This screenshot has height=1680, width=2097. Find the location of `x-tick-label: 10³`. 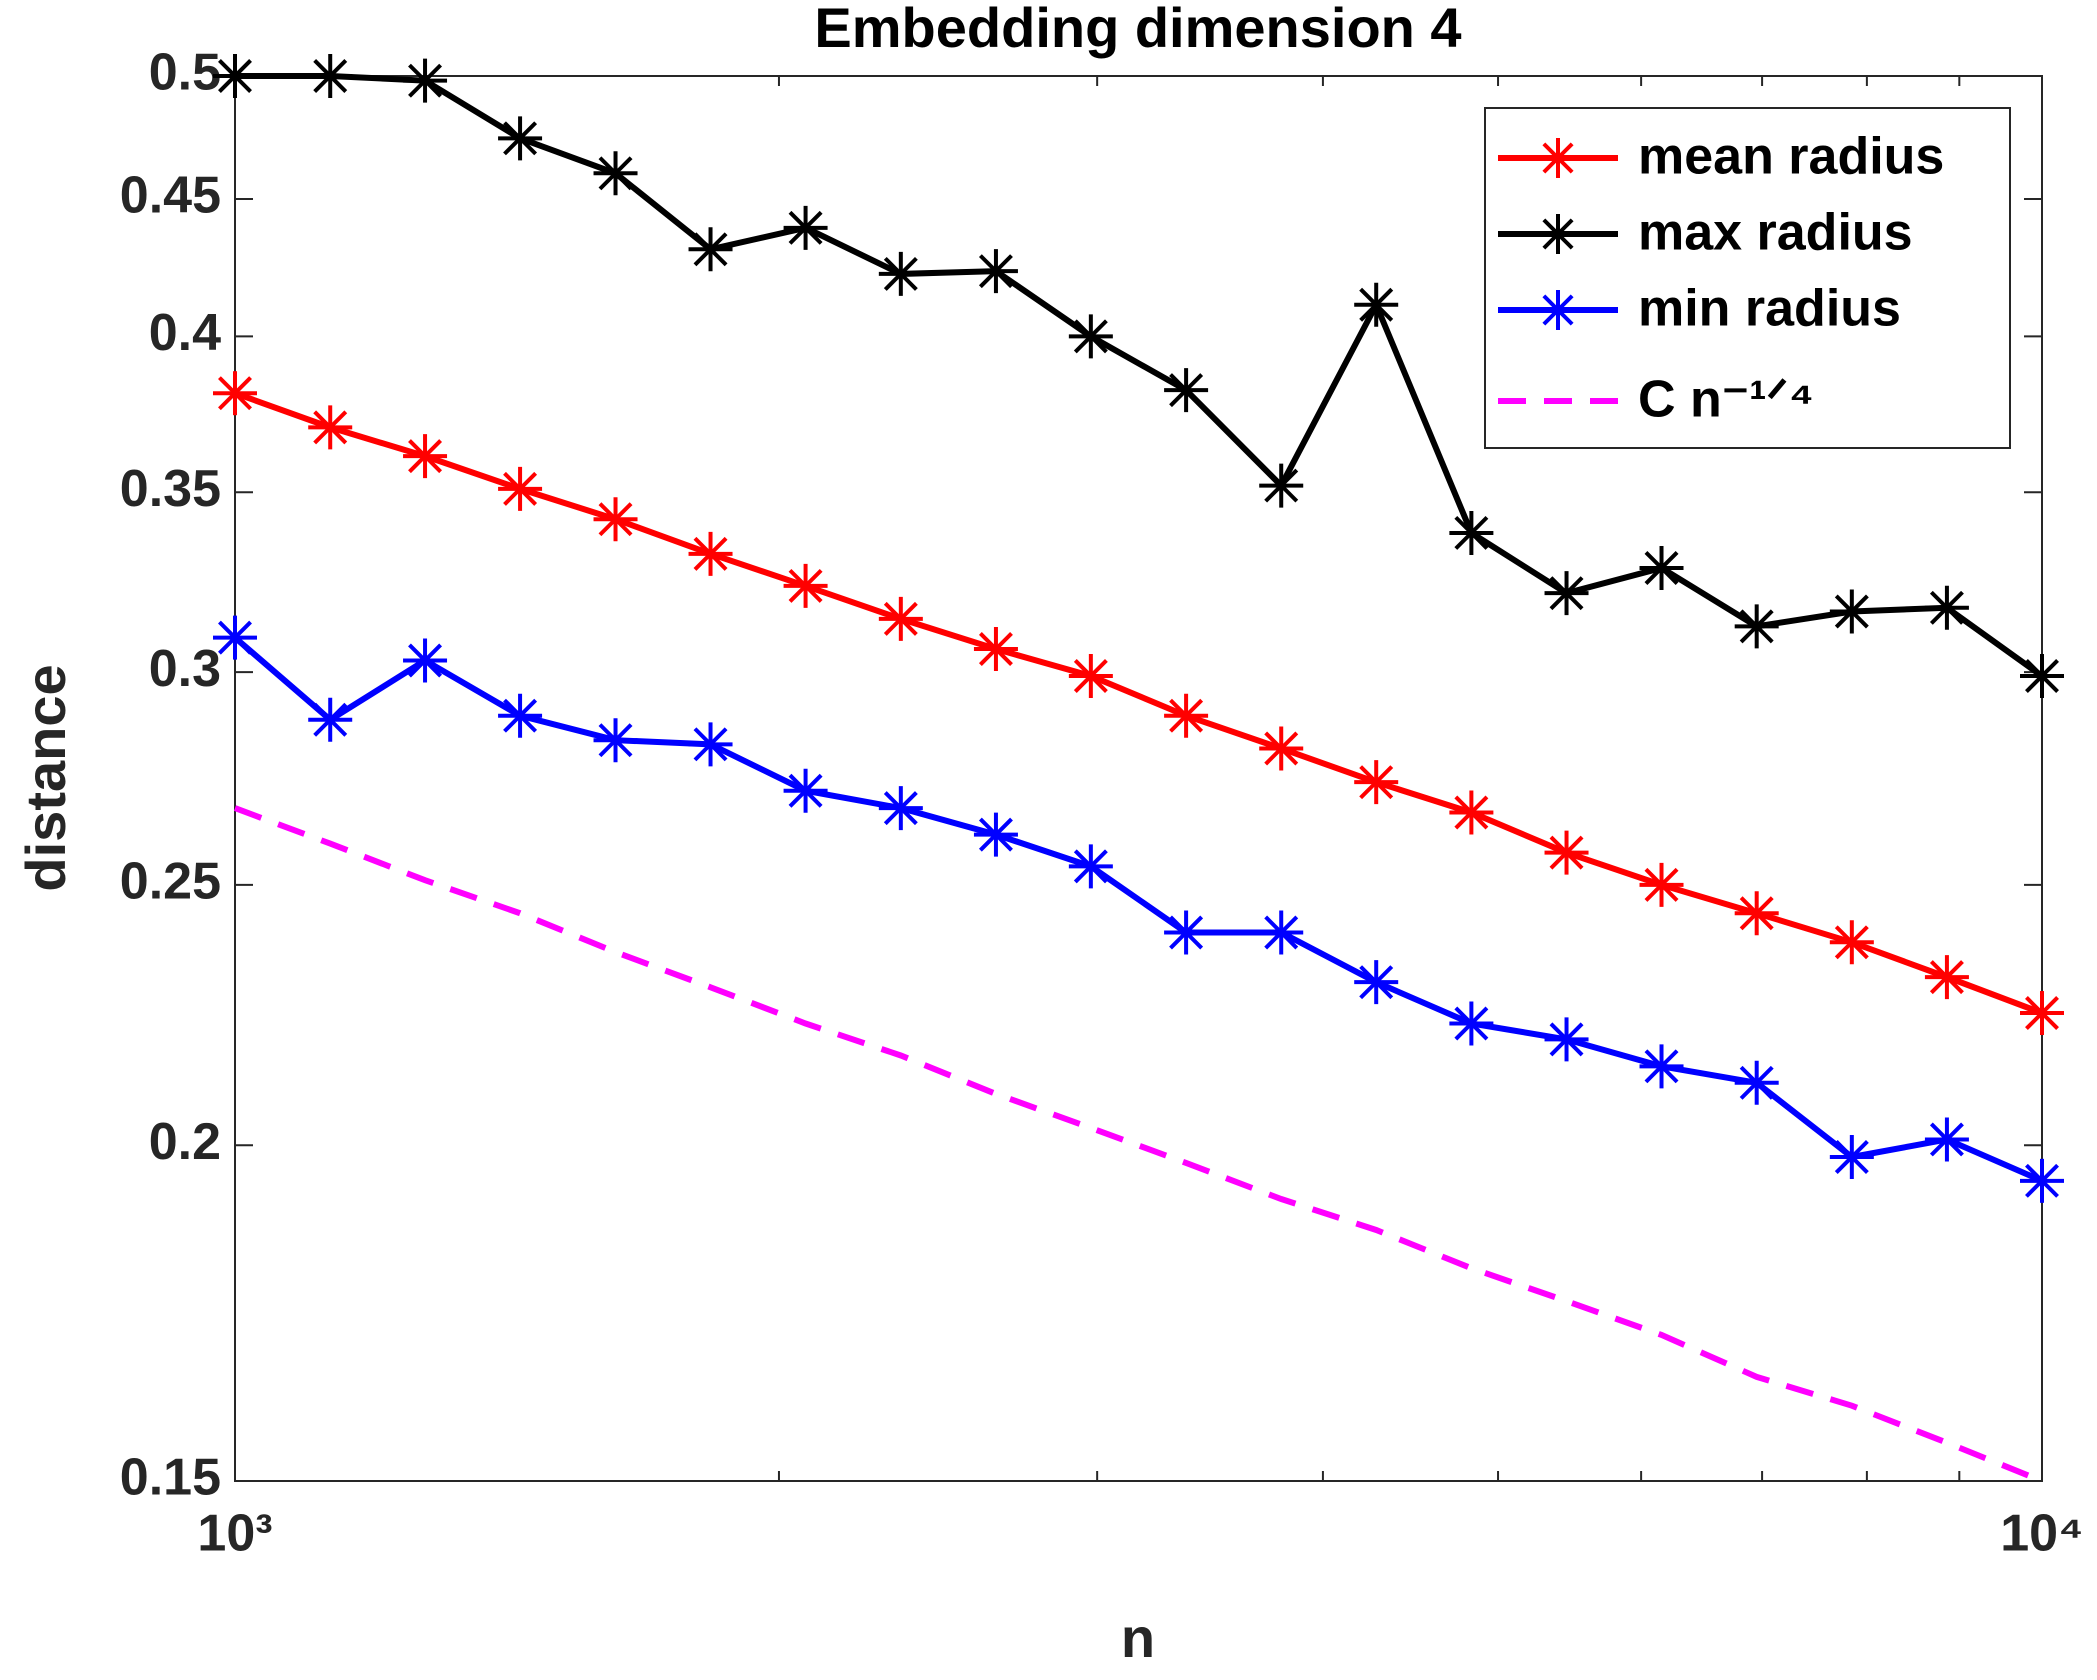

x-tick-label: 10³ is located at coordinates (234, 1534).